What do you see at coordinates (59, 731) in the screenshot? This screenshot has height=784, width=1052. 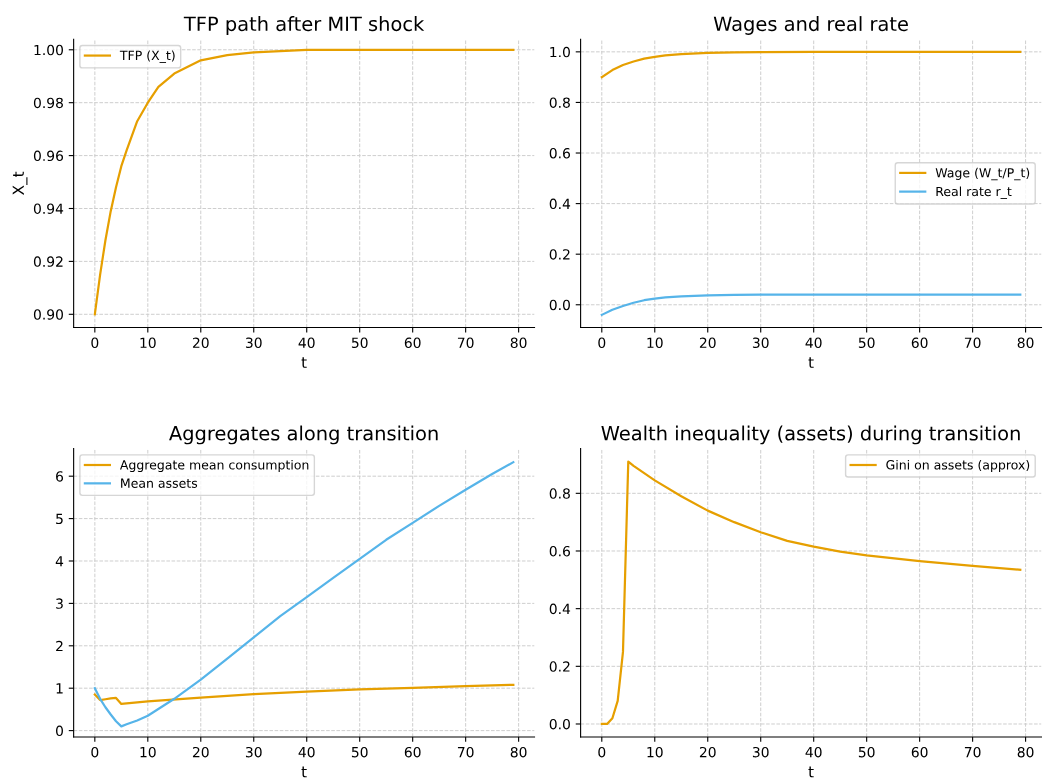 I see `y-tick-label: 0` at bounding box center [59, 731].